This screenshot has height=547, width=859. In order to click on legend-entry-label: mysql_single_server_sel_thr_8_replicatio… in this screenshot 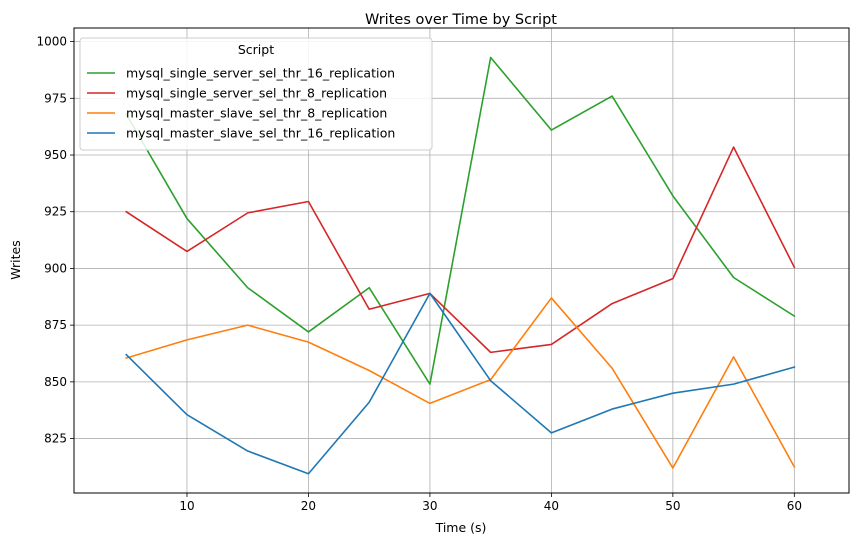, I will do `click(256, 93)`.